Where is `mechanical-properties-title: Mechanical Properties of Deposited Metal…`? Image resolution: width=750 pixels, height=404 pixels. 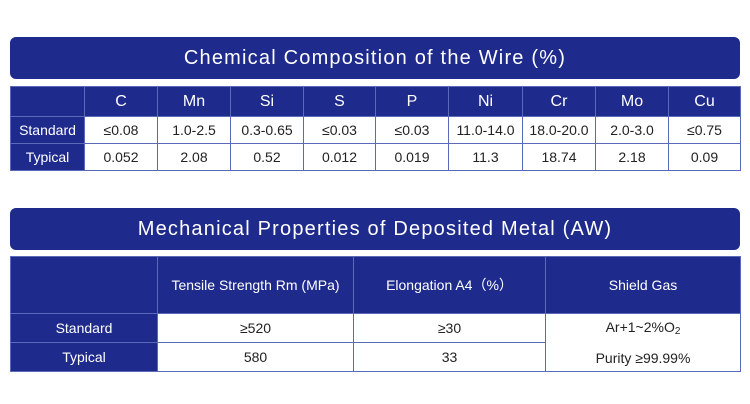 mechanical-properties-title: Mechanical Properties of Deposited Metal… is located at coordinates (375, 229).